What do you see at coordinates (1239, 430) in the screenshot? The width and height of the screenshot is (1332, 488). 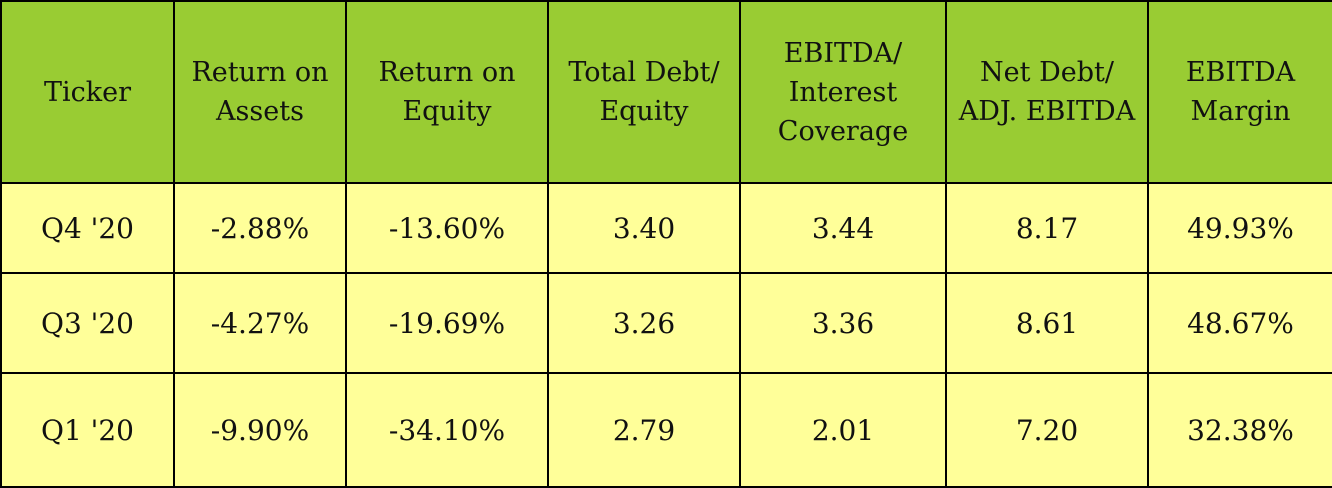 I see `cell-ebitda-margin: 32.38%` at bounding box center [1239, 430].